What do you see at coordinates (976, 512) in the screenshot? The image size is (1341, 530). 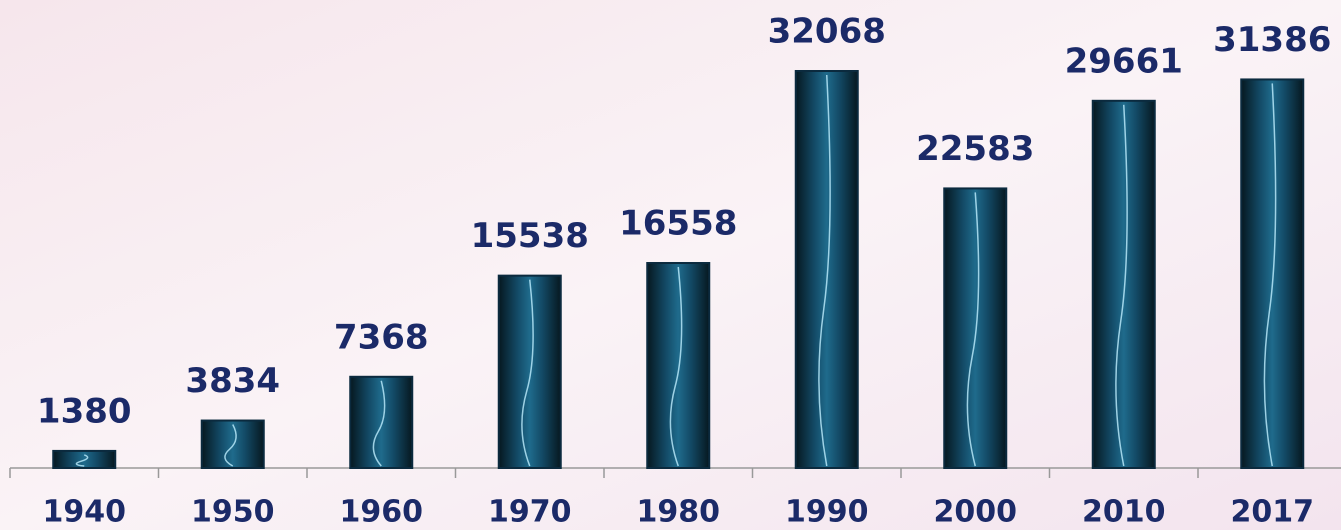 I see `x-tick-label: 2000` at bounding box center [976, 512].